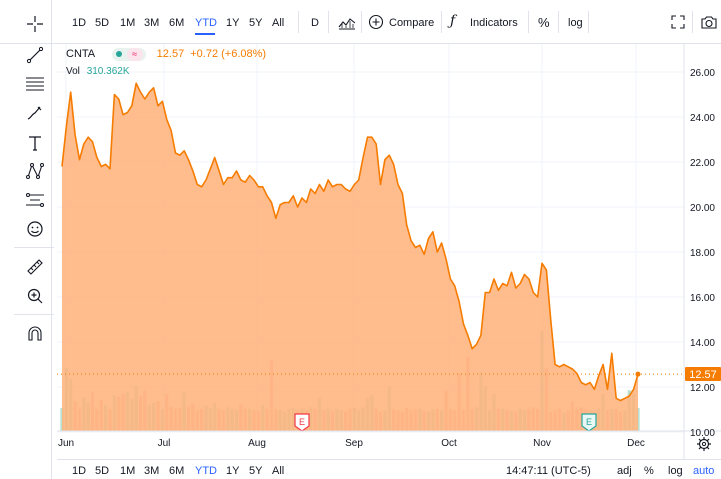 The width and height of the screenshot is (721, 479). Describe the element at coordinates (164, 443) in the screenshot. I see `x-tick-label: Jul` at that location.